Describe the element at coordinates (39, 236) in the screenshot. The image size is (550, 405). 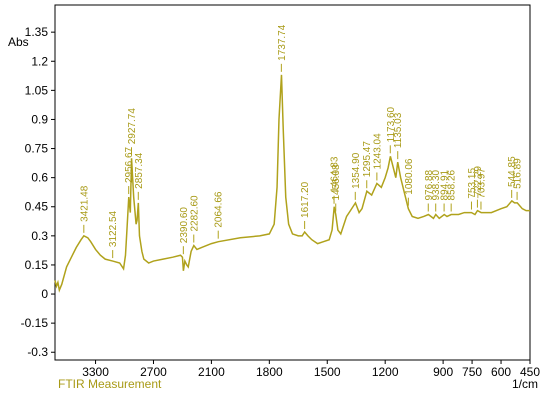
I see `y-tick-label: 0.3` at that location.